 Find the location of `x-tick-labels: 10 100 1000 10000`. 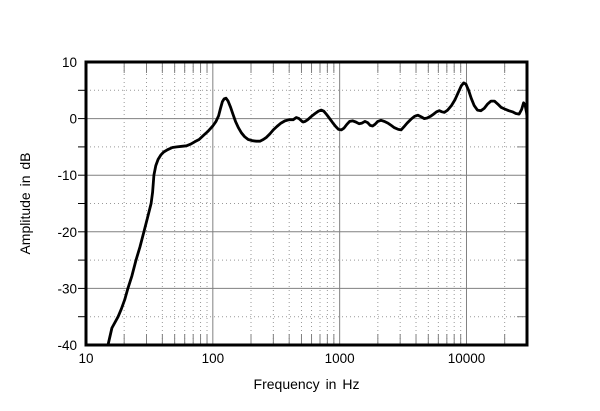

x-tick-labels: 10 100 1000 10000 is located at coordinates (281, 358).